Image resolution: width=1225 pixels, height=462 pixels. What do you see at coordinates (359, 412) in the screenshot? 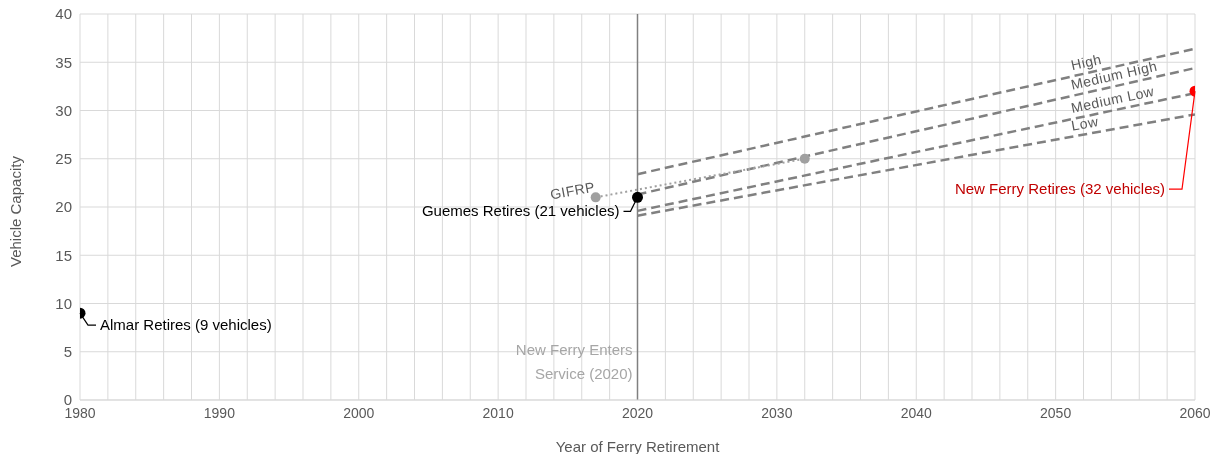
I see `x-tick-label: 2000` at bounding box center [359, 412].